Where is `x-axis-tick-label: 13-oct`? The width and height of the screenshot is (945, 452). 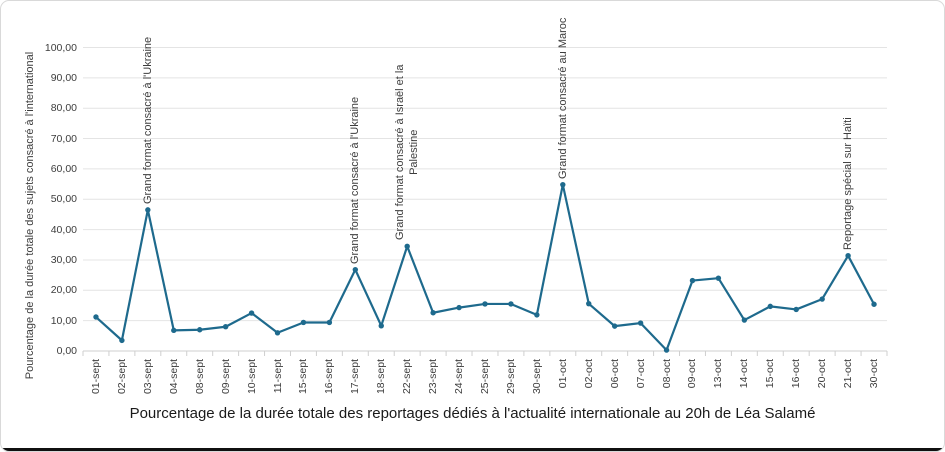
x-axis-tick-label: 13-oct is located at coordinates (718, 374).